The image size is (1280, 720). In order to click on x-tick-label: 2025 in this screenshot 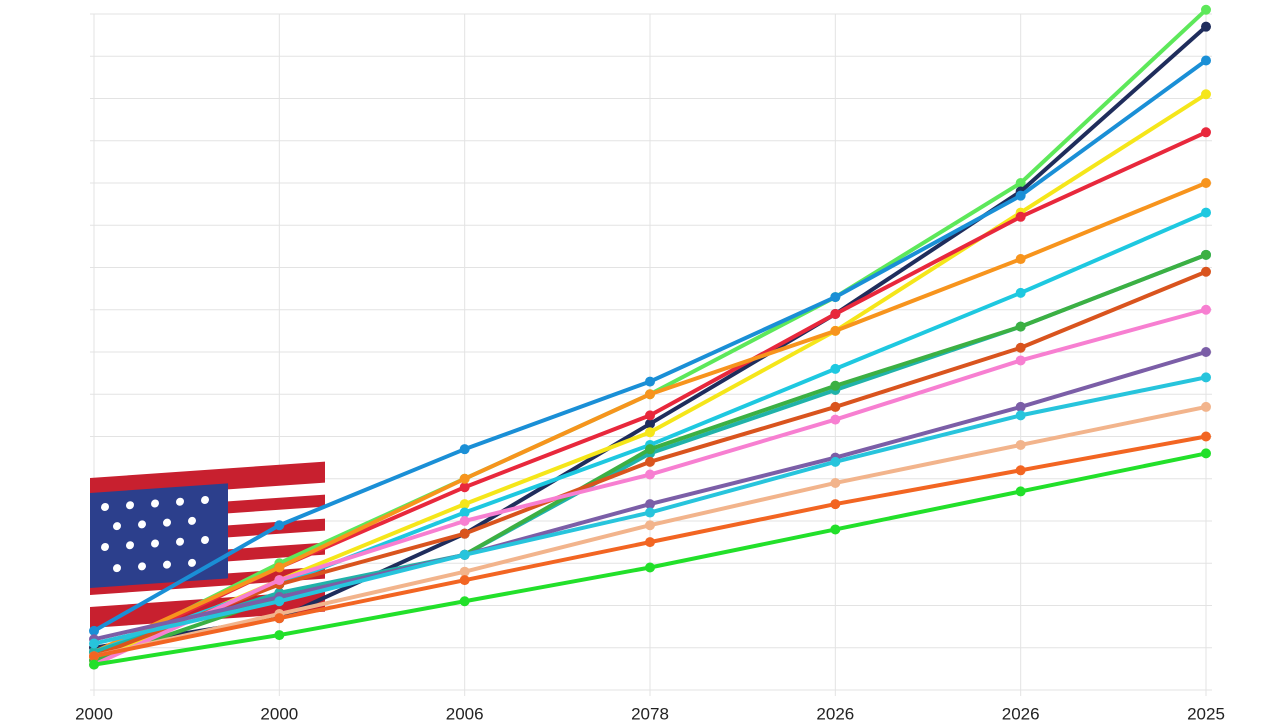, I will do `click(1206, 712)`.